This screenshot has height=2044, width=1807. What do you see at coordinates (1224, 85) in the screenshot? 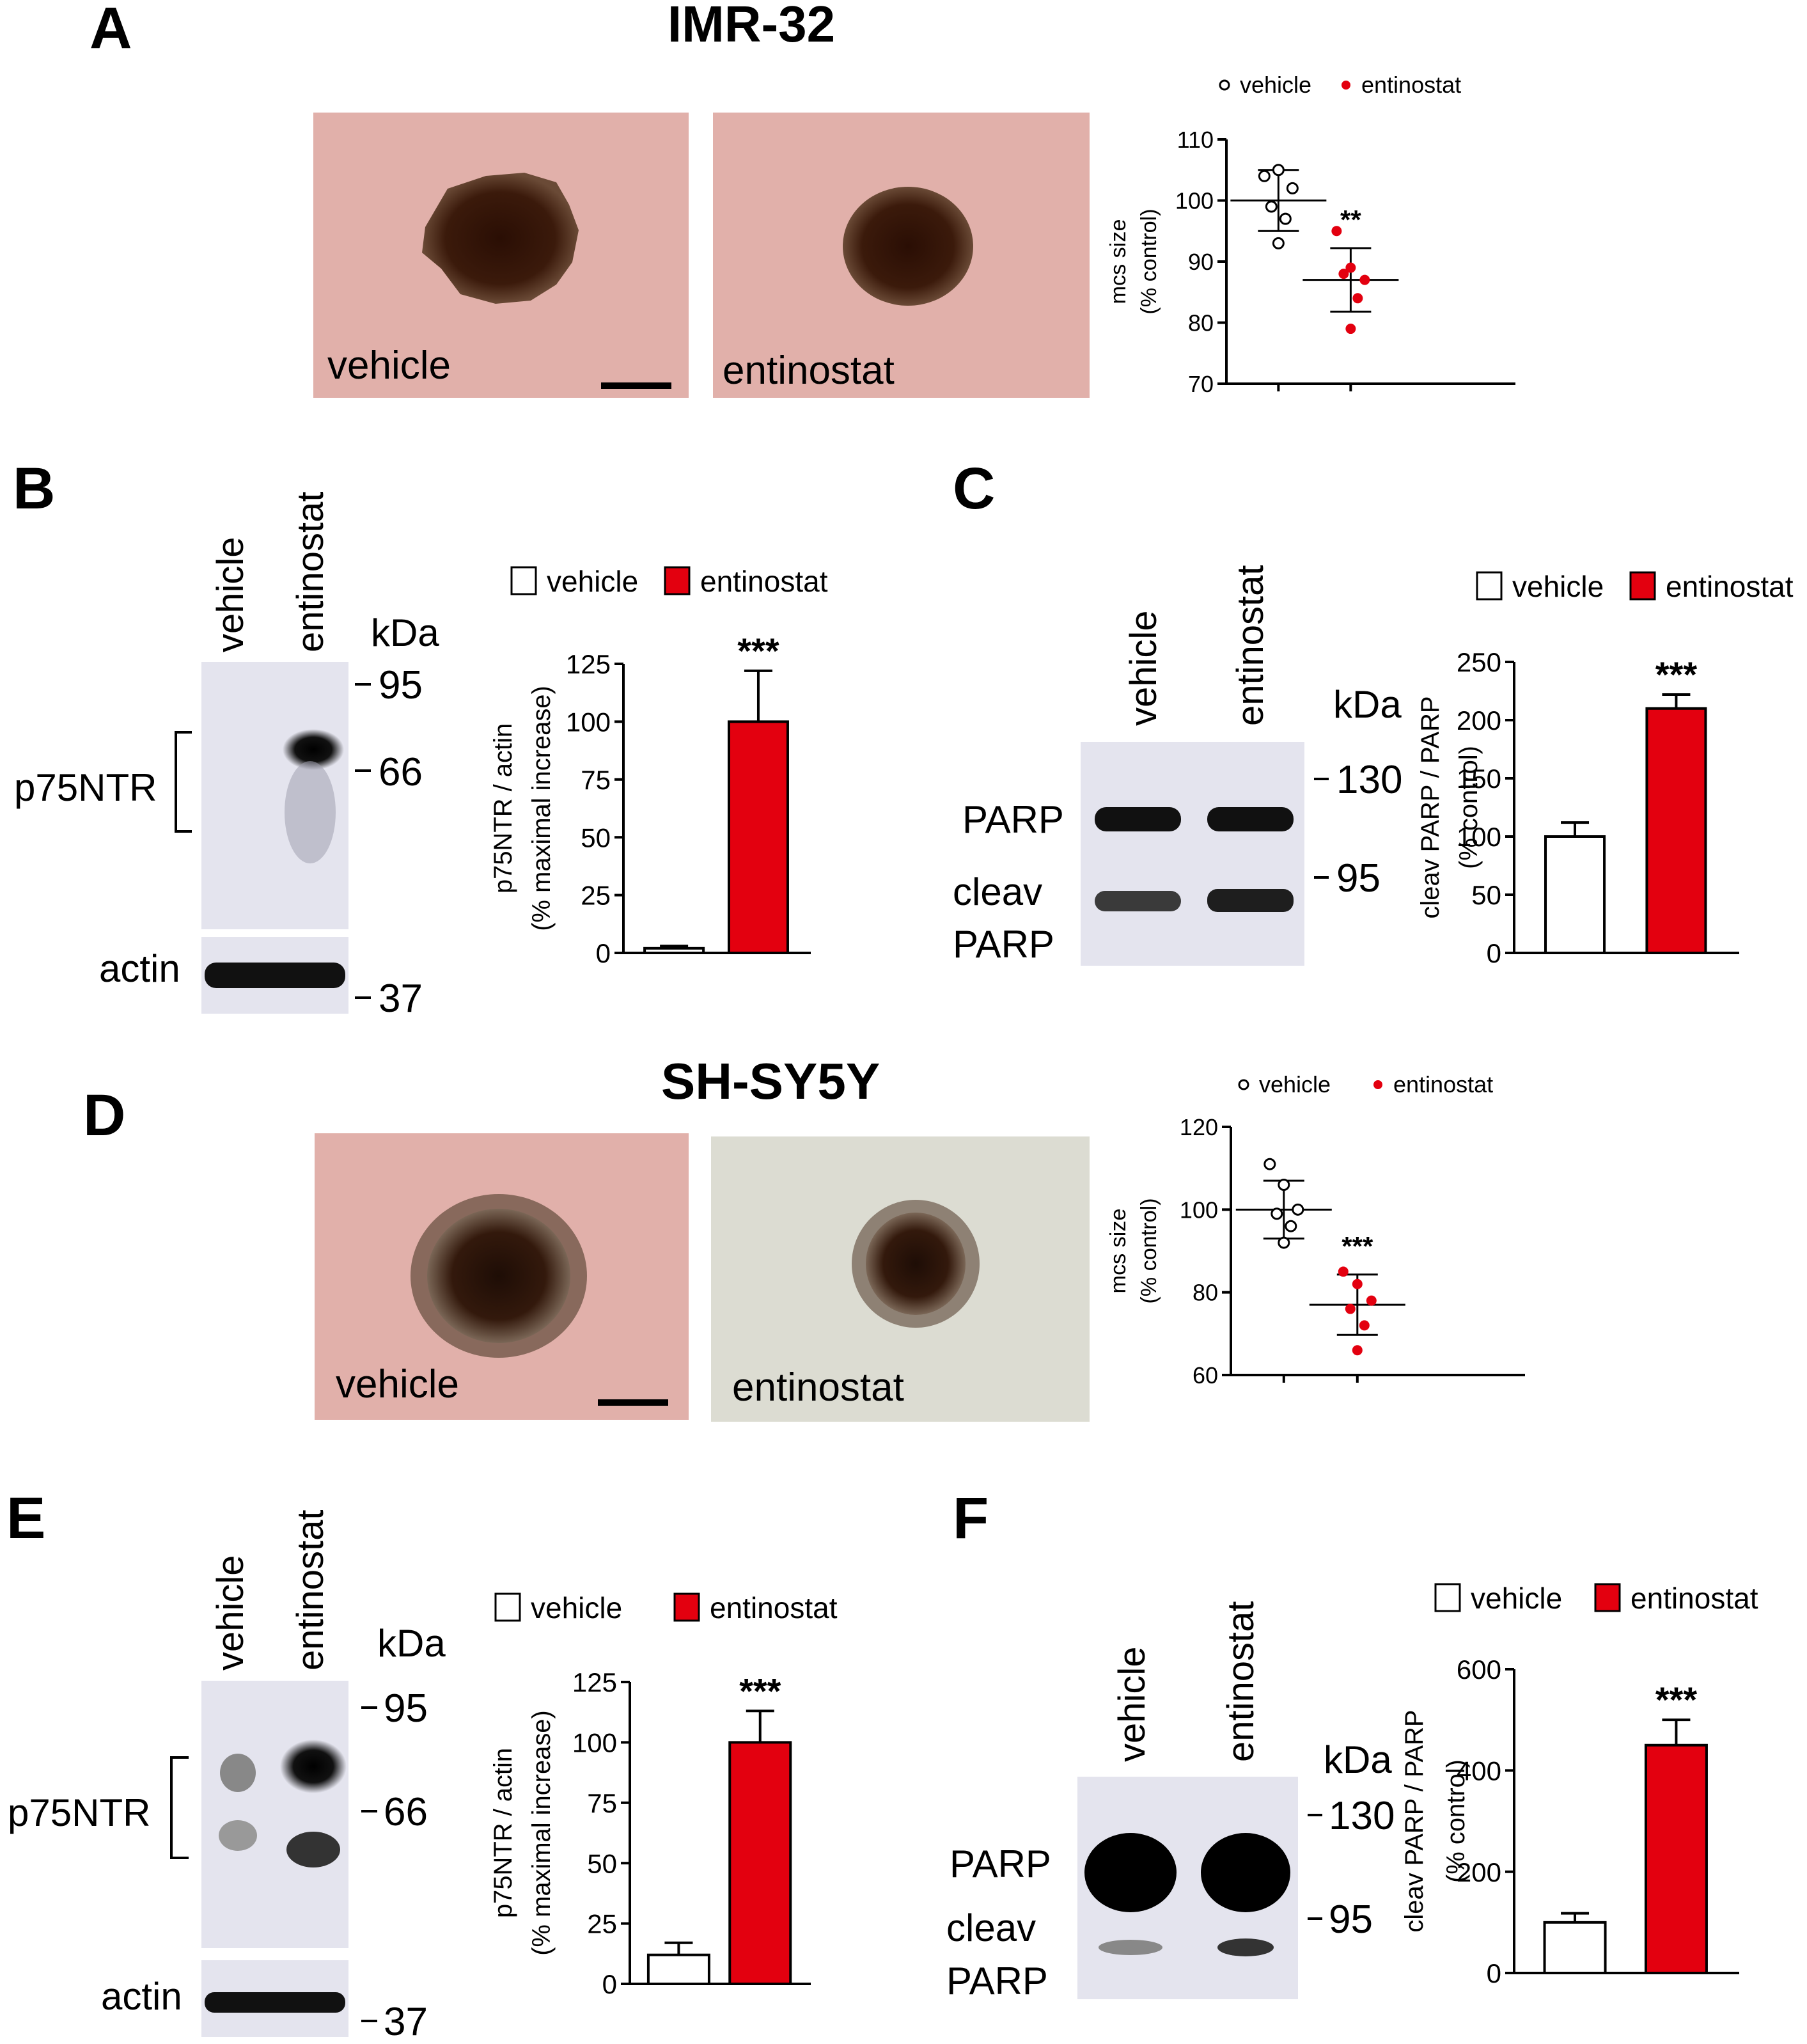
I see `legend-marker-vehicle` at bounding box center [1224, 85].